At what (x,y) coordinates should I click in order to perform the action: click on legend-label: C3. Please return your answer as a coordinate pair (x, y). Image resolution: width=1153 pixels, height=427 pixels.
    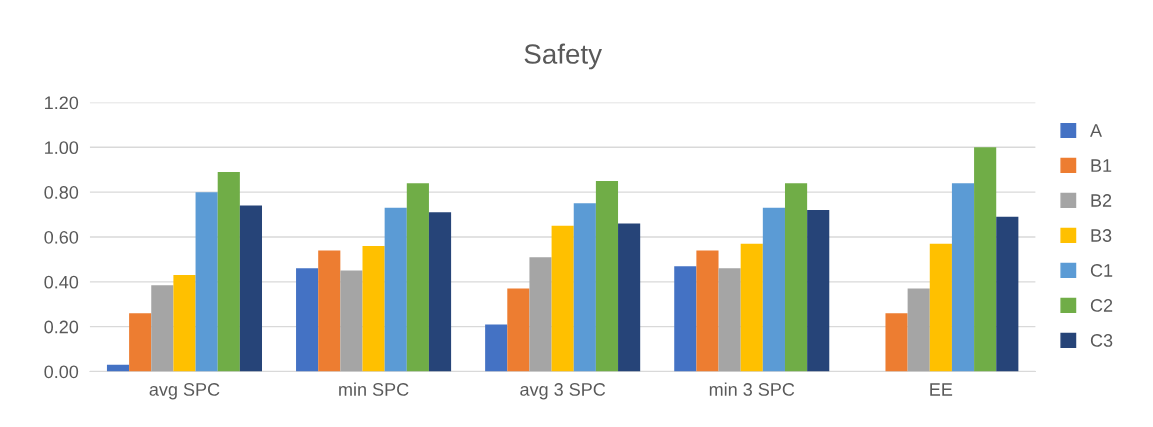
    Looking at the image, I should click on (1101, 340).